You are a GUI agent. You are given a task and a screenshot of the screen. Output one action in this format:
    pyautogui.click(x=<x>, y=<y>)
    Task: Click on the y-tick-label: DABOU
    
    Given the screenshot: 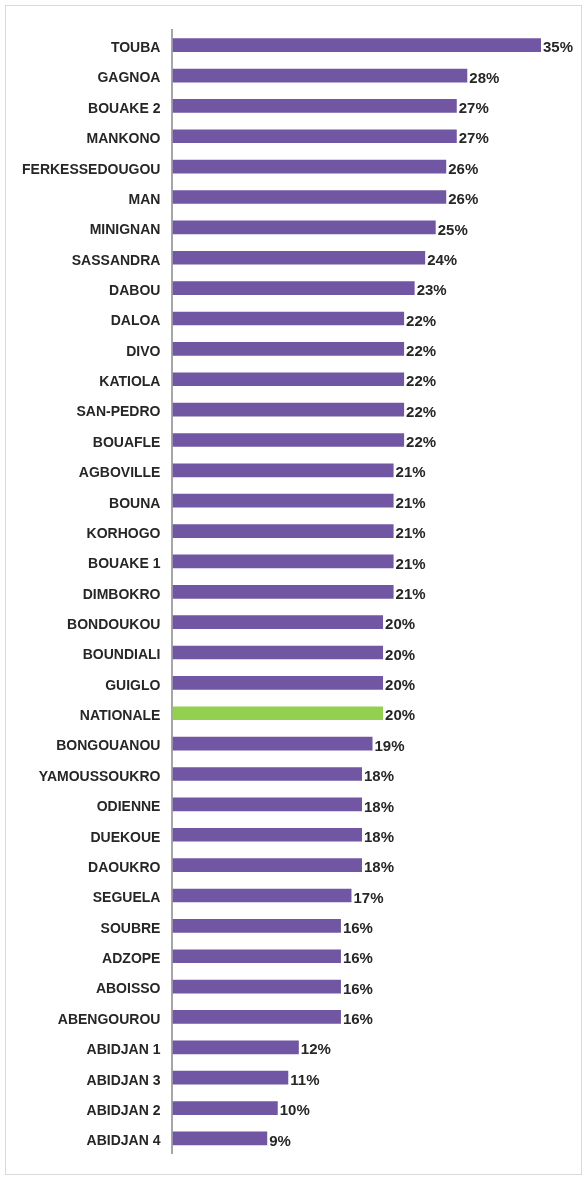 What is the action you would take?
    pyautogui.click(x=135, y=289)
    